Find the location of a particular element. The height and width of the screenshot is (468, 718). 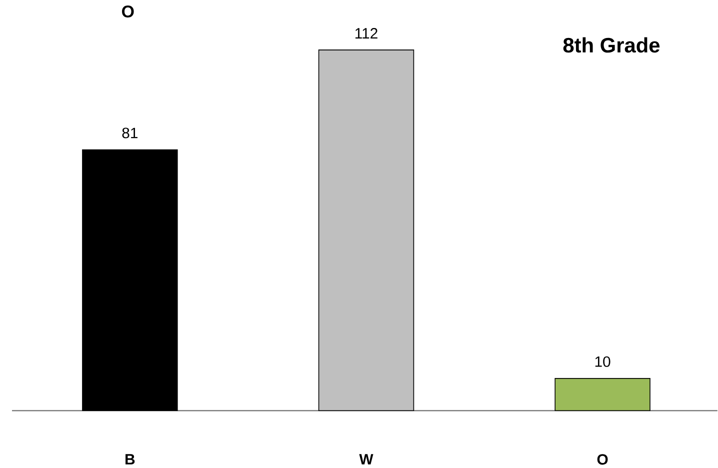

data-label: 10 is located at coordinates (602, 361).